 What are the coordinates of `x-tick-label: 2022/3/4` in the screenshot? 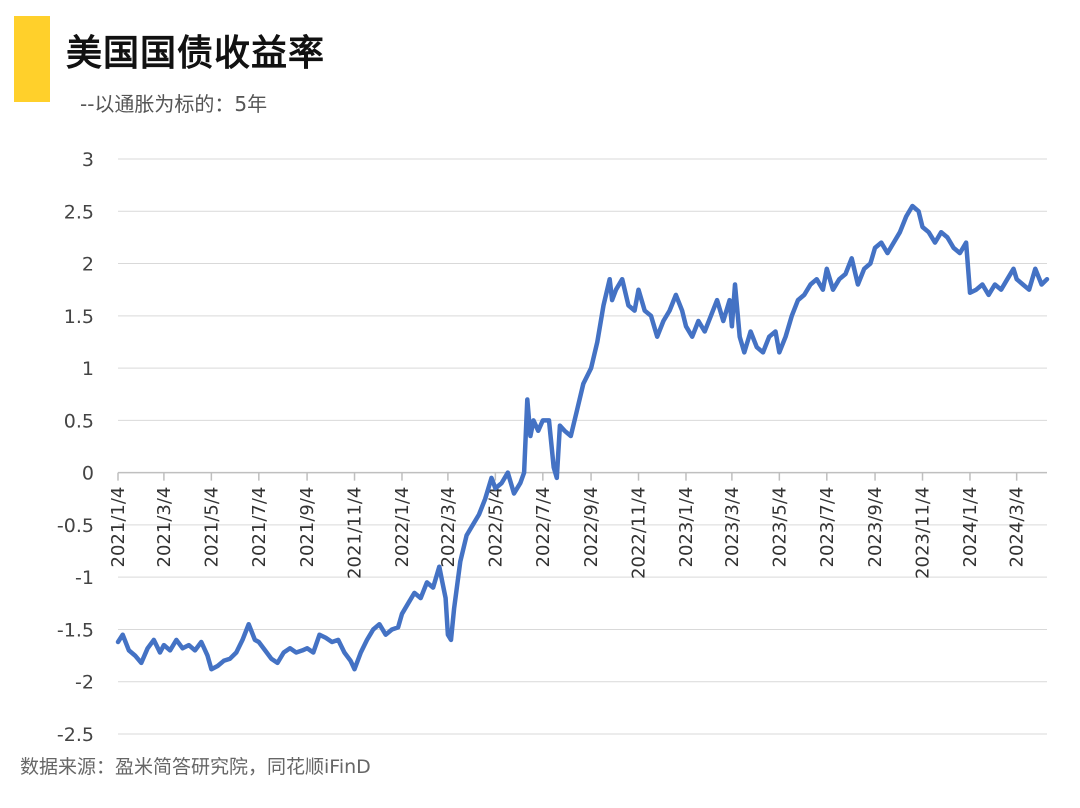 It's located at (448, 527).